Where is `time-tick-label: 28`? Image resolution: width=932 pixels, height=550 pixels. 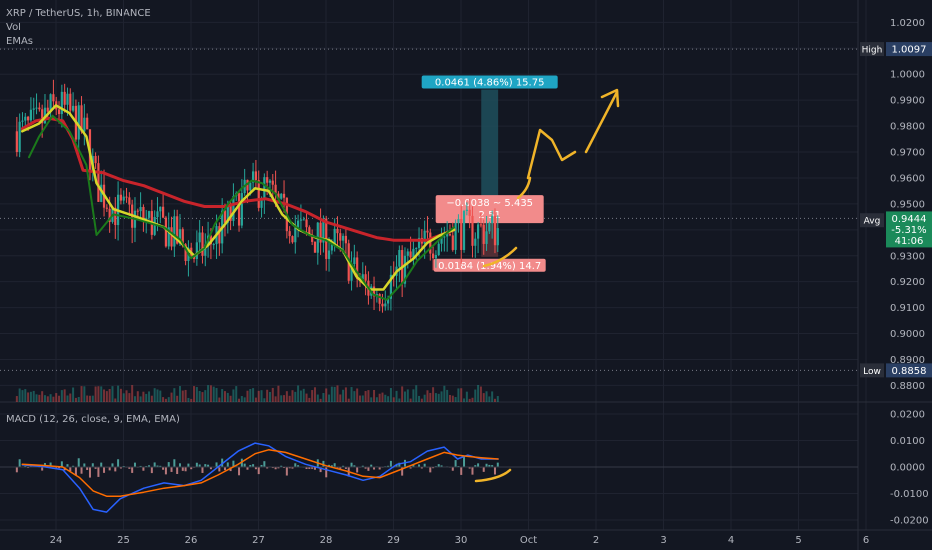
time-tick-label: 28 is located at coordinates (326, 540).